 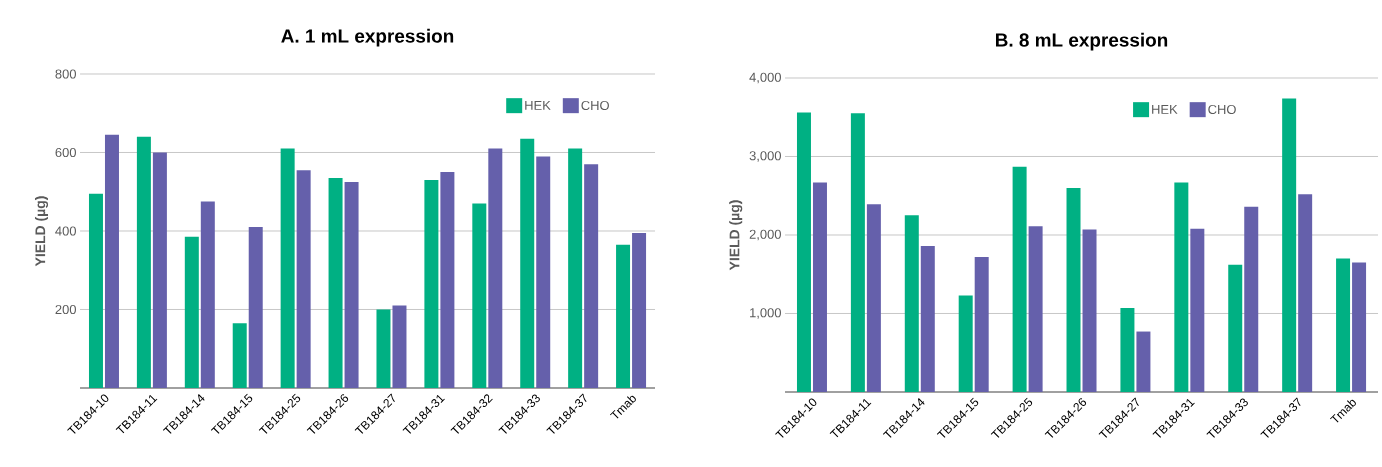 I want to click on y-tick-label: 4,000, so click(x=765, y=78).